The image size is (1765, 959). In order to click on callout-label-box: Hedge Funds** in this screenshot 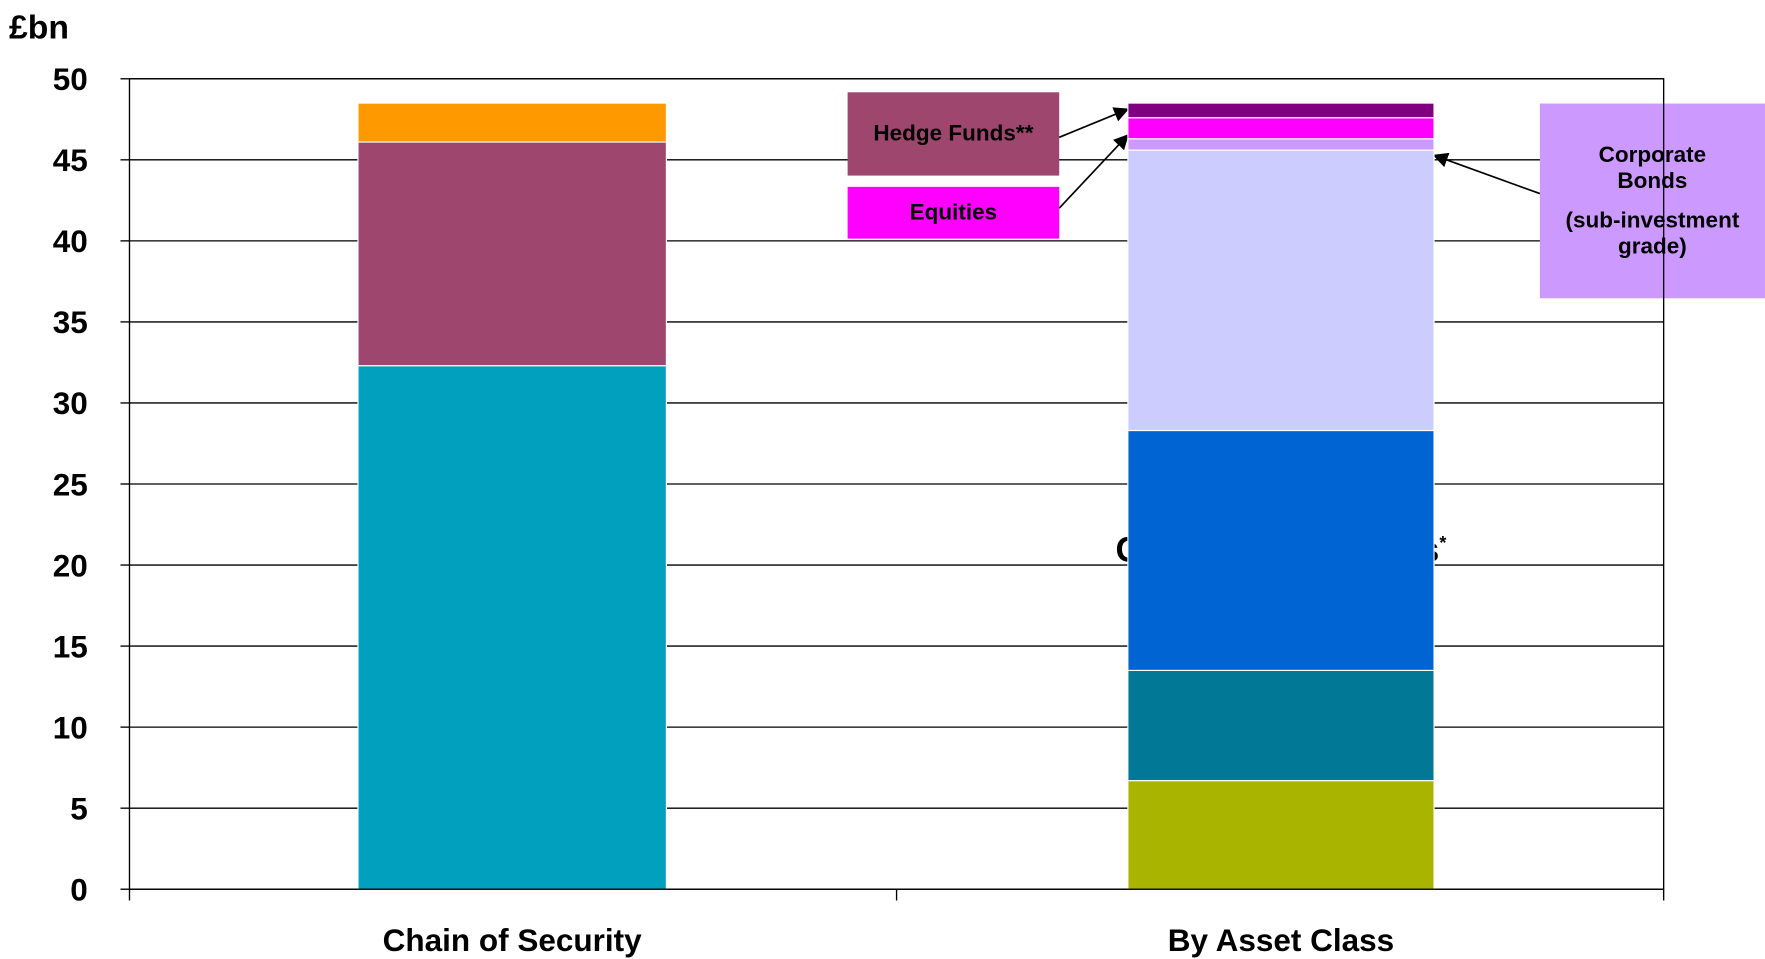, I will do `click(954, 133)`.